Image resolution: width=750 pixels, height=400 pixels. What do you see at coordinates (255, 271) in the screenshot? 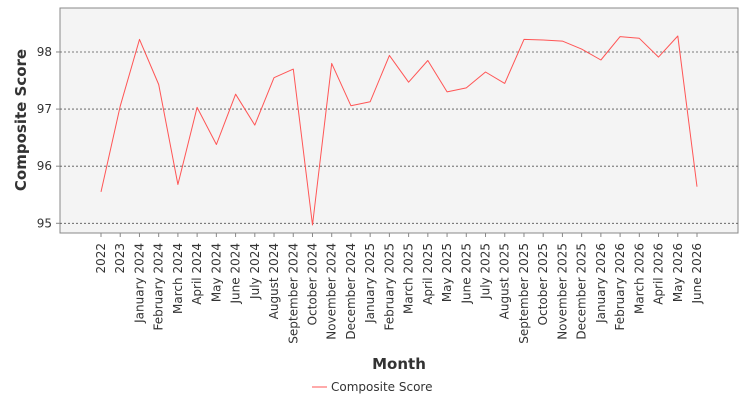
I see `x-tick-label: July 2024` at bounding box center [255, 271].